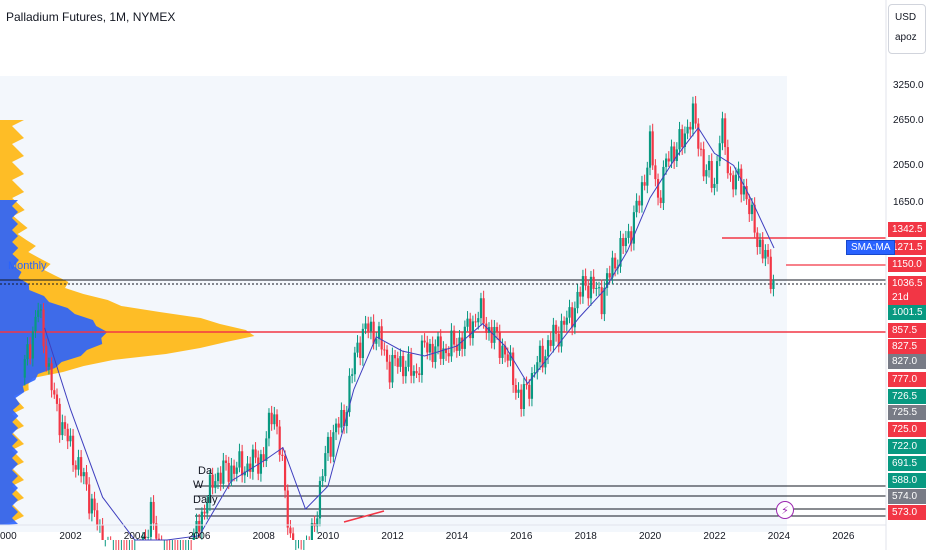 The height and width of the screenshot is (550, 932). What do you see at coordinates (907, 463) in the screenshot?
I see `price-tag: 691.5` at bounding box center [907, 463].